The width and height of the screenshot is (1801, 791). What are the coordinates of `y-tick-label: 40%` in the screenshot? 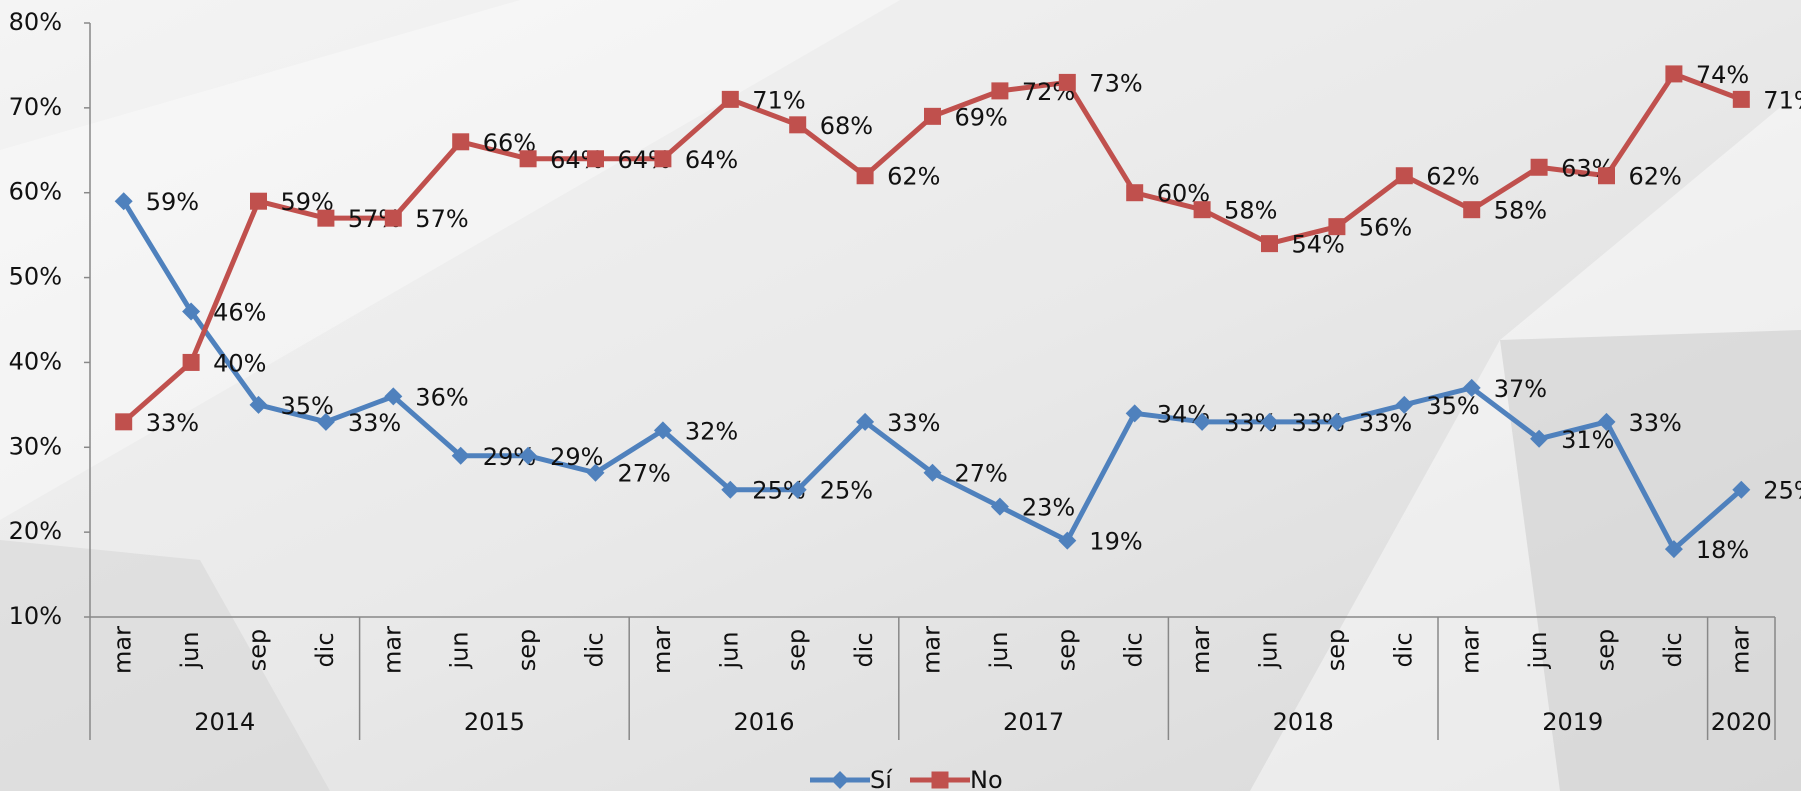 It's located at (35, 361).